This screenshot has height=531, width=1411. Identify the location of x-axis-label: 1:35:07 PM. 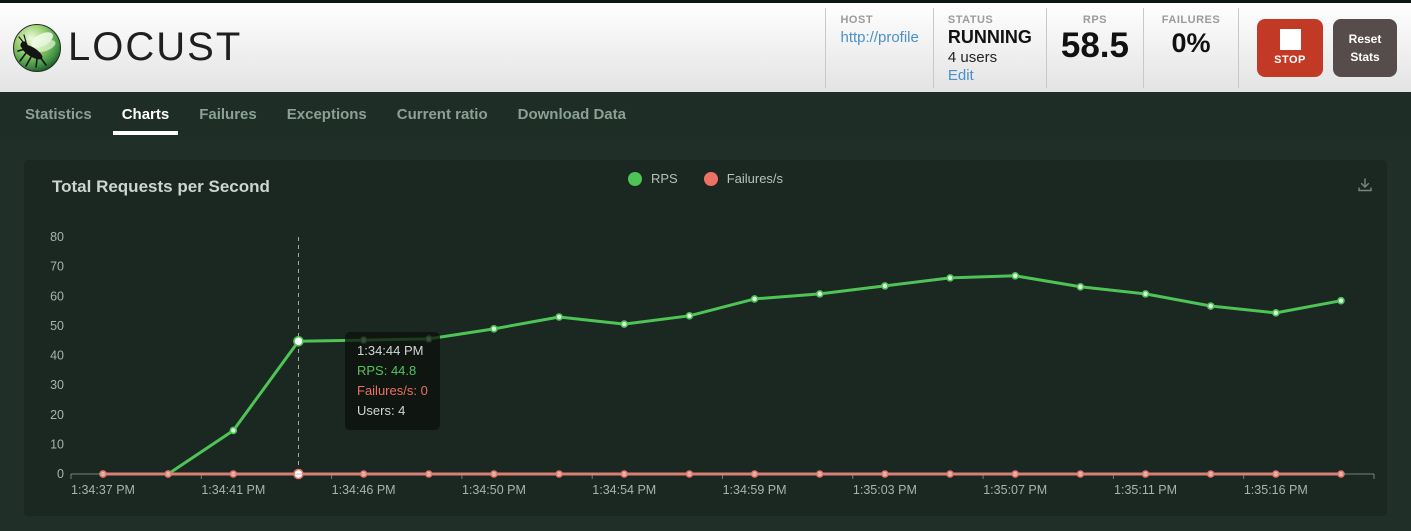
(1015, 490).